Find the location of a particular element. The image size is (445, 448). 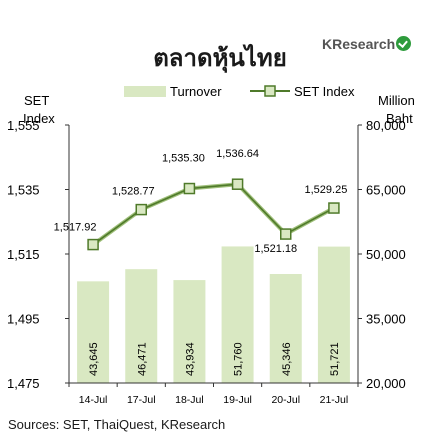

set-index-value-label: 1,521.18 is located at coordinates (275, 249).